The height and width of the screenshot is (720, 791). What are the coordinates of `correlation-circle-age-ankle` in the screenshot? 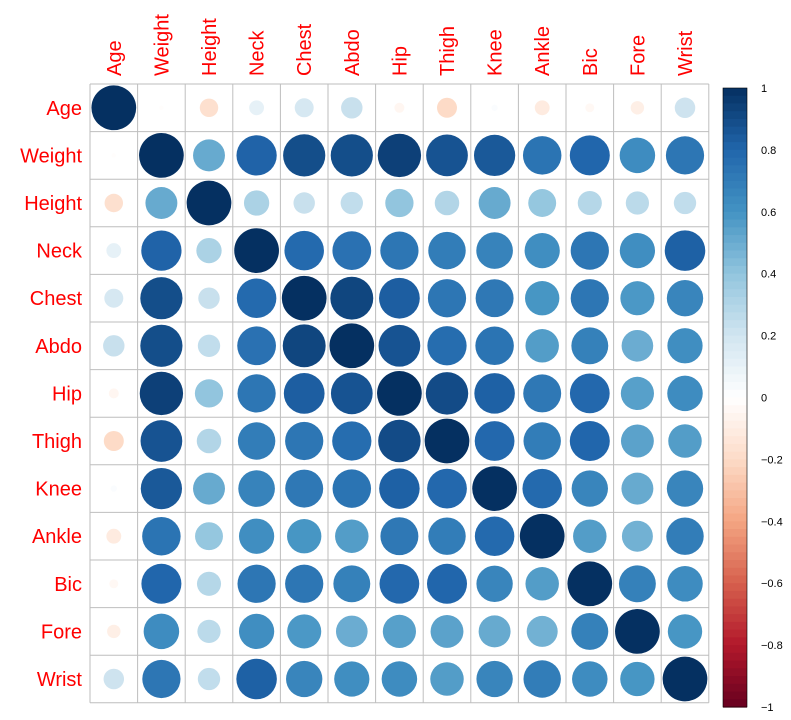 It's located at (542, 108).